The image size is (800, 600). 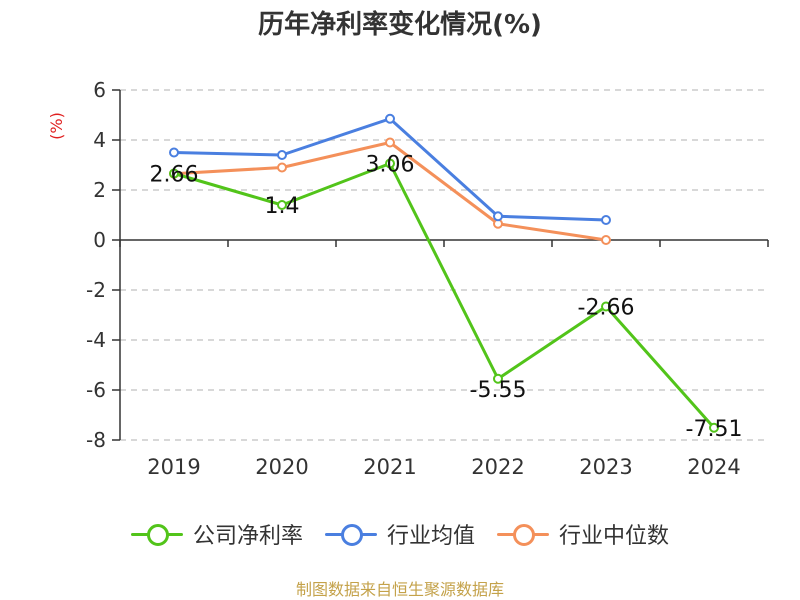 What do you see at coordinates (713, 467) in the screenshot?
I see `x-tick-label: 2024` at bounding box center [713, 467].